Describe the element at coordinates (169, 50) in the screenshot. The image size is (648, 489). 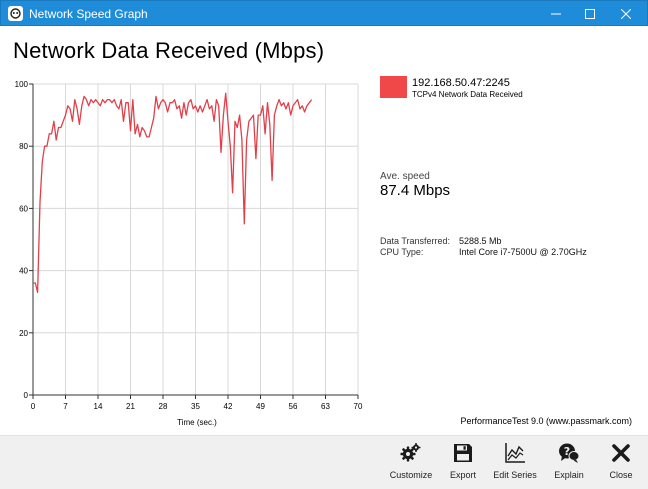
I see `page-title: Network Data Received (Mbps)` at that location.